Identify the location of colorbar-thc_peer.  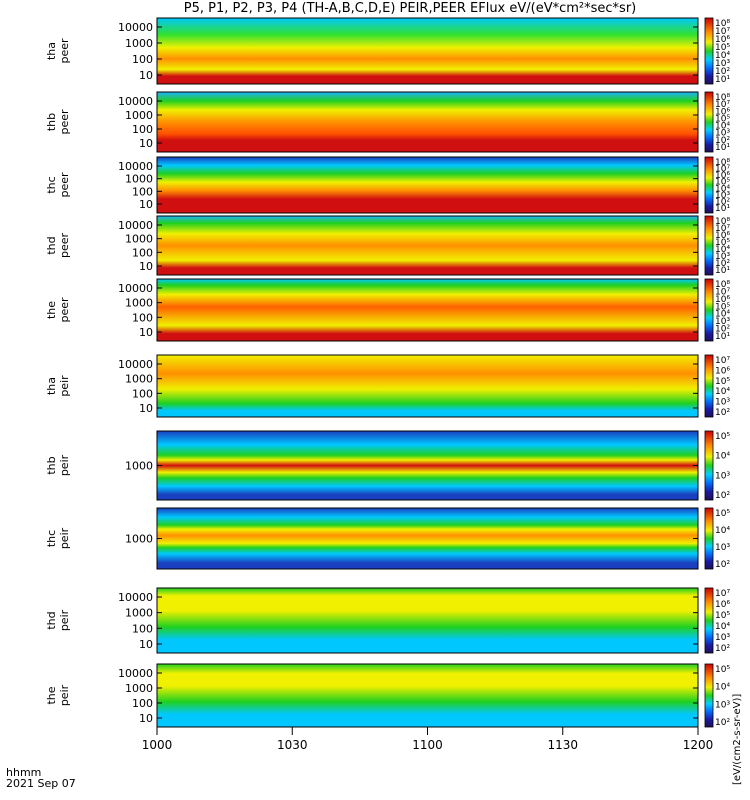
(709, 185).